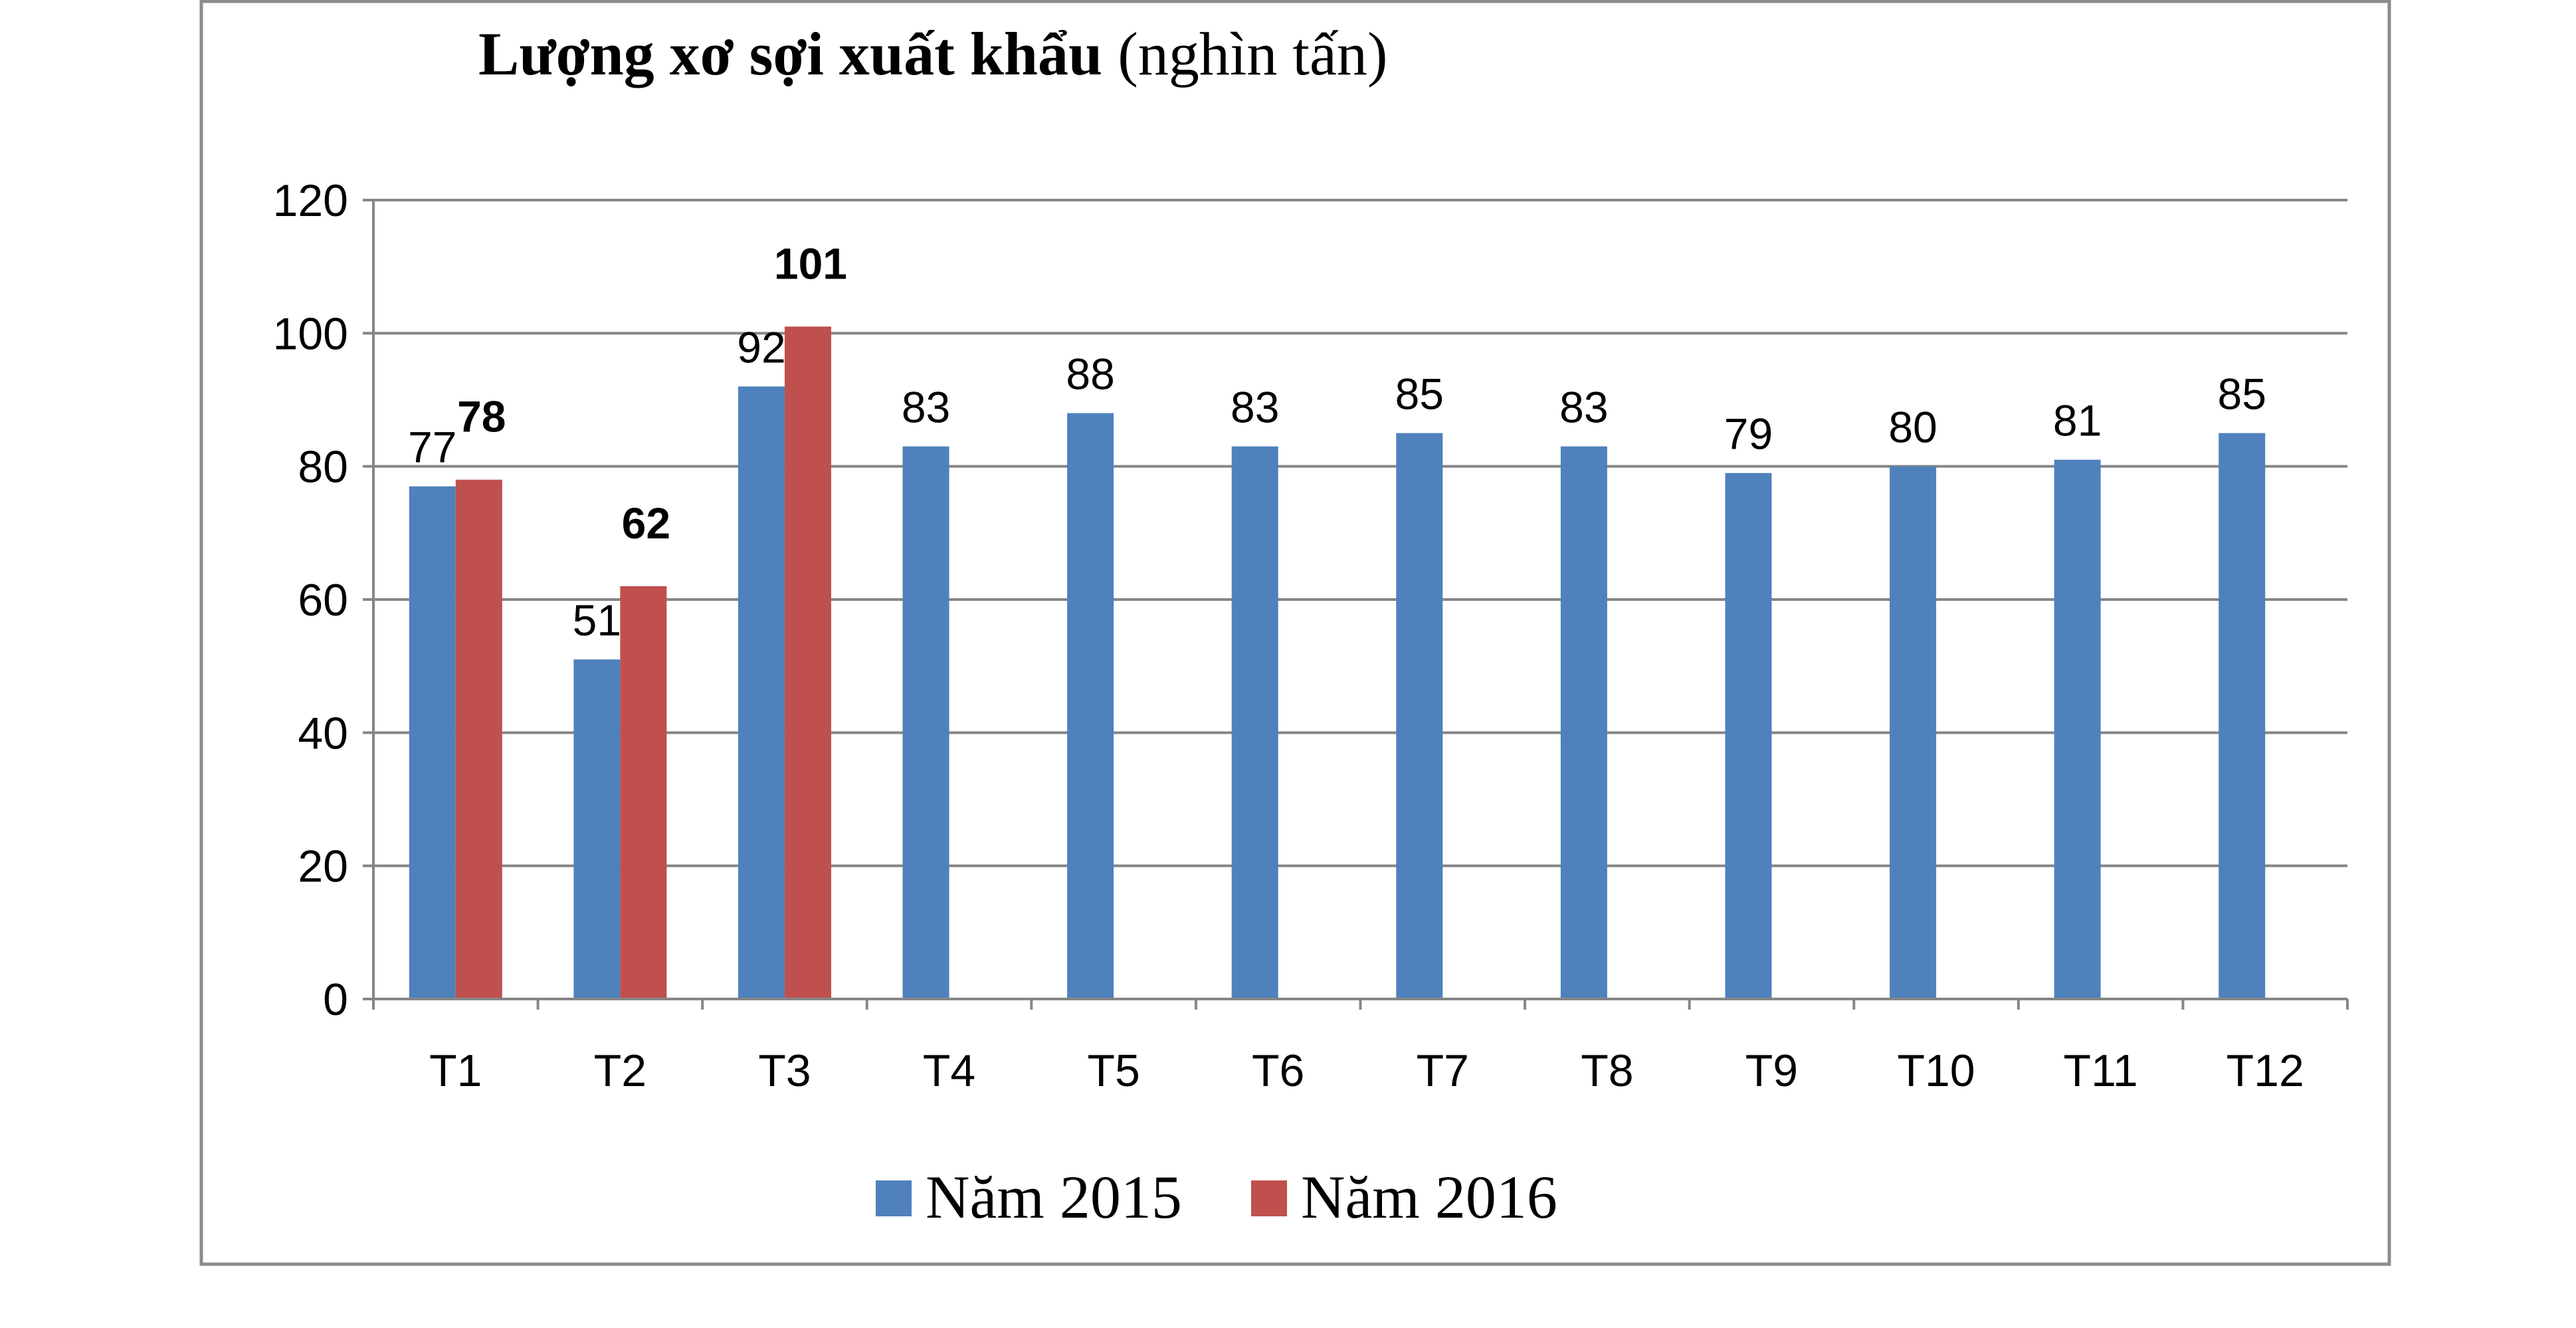  Describe the element at coordinates (1607, 1071) in the screenshot. I see `x-tick-label: T8` at that location.